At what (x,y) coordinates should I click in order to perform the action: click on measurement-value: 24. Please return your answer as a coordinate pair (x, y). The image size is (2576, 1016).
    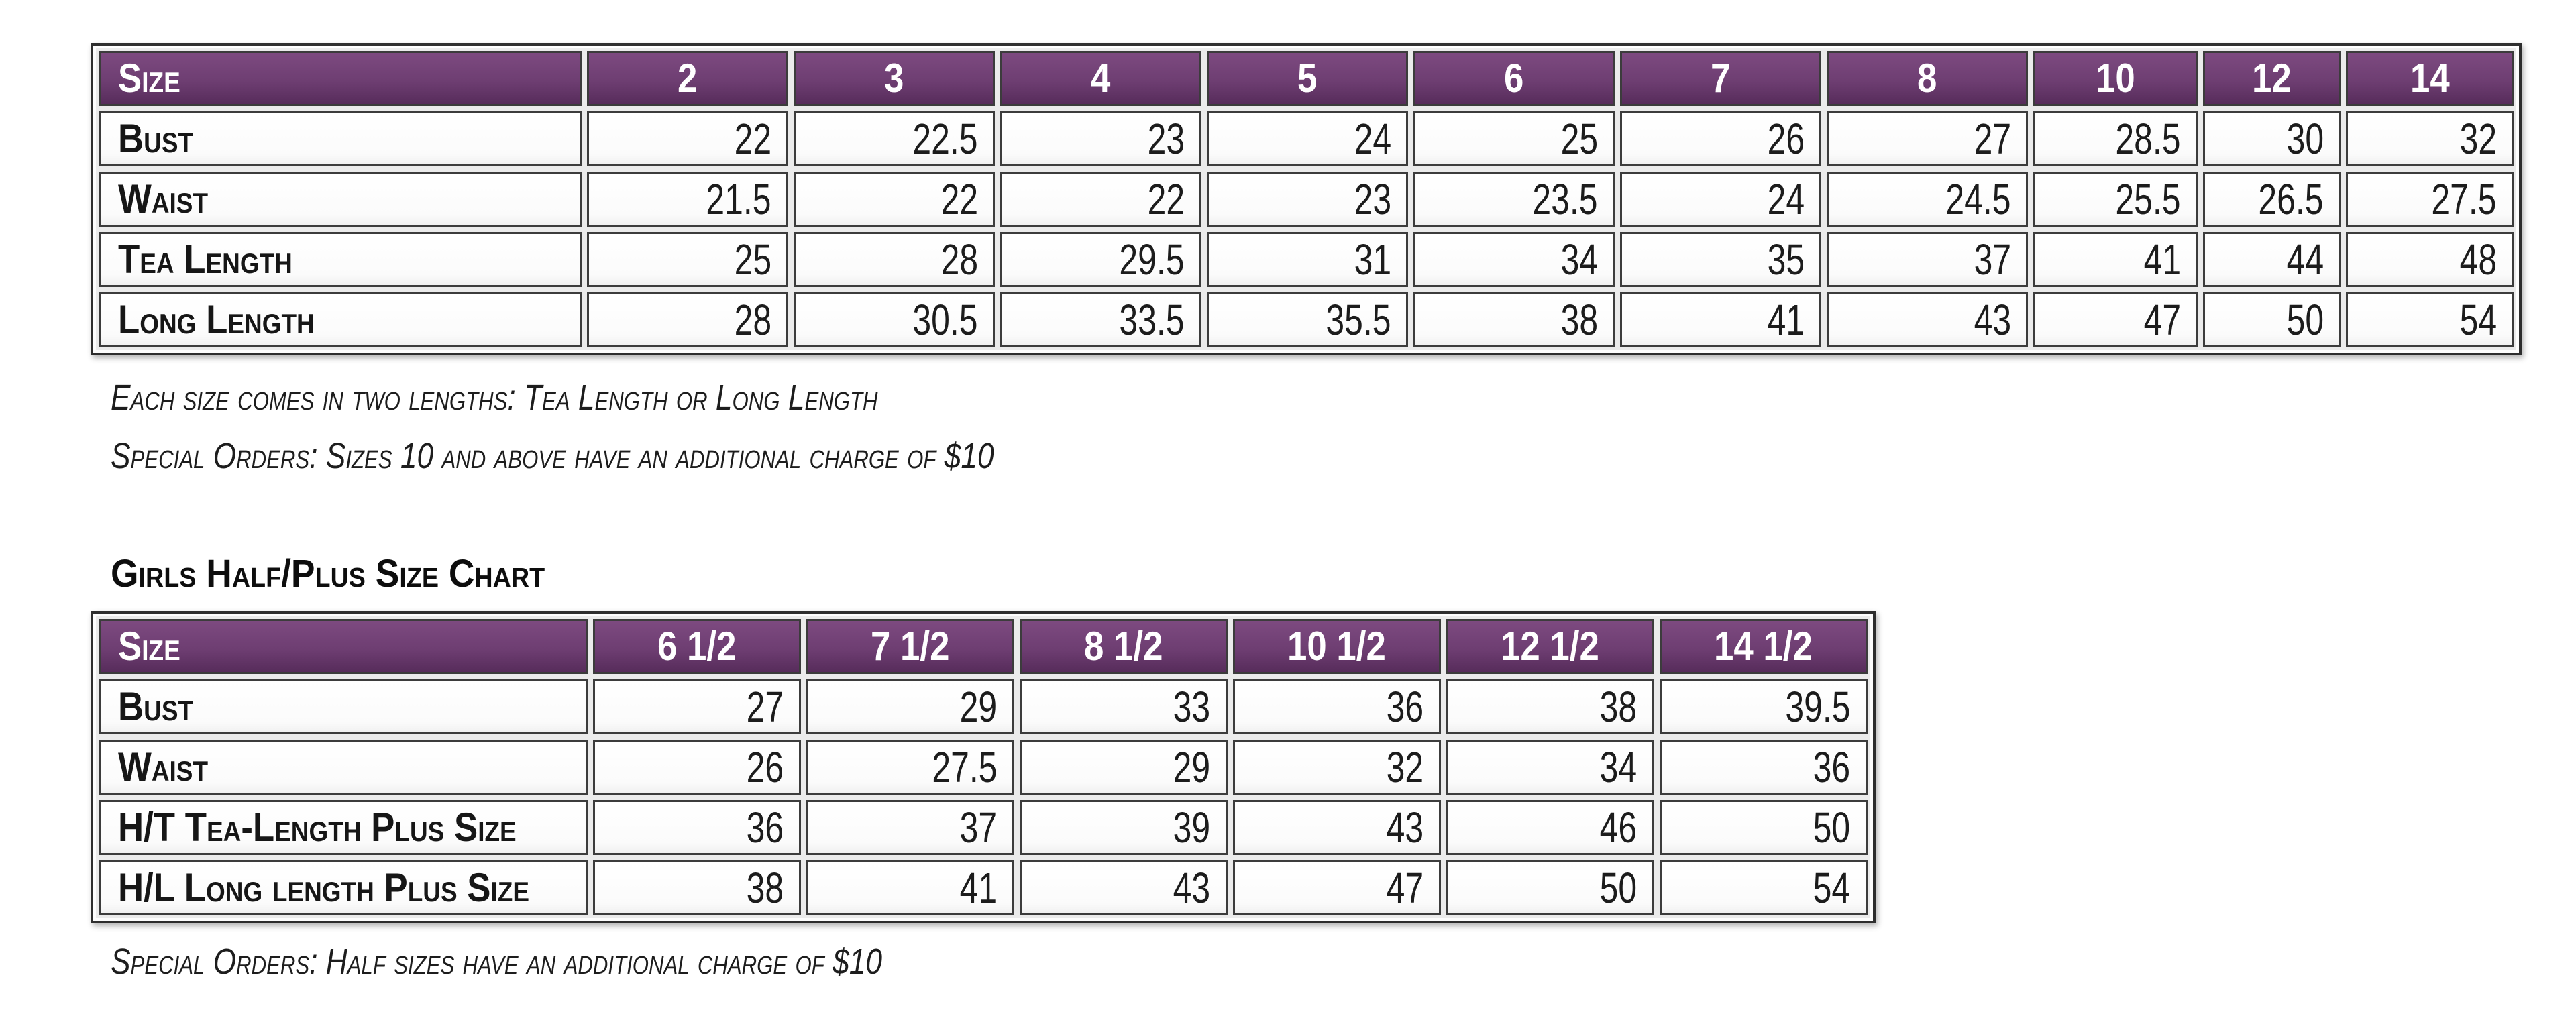
    Looking at the image, I should click on (1372, 139).